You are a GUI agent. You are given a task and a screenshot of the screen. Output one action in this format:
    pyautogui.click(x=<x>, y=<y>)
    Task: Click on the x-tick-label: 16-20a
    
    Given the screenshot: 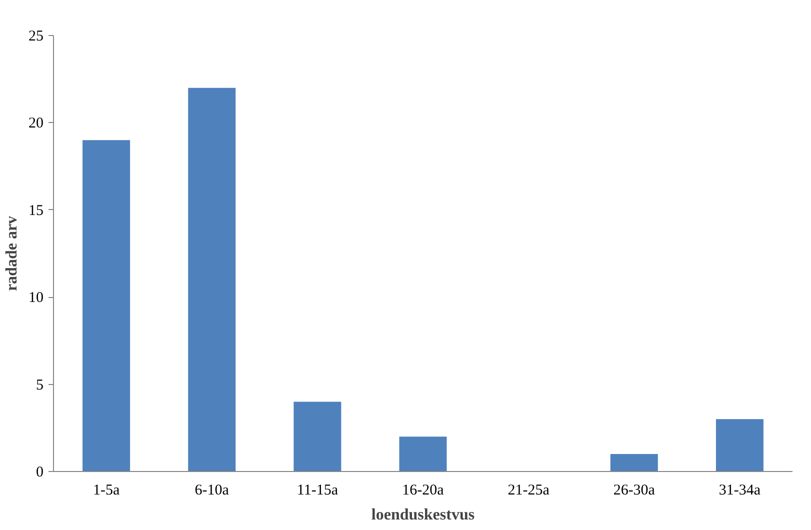 What is the action you would take?
    pyautogui.click(x=423, y=490)
    